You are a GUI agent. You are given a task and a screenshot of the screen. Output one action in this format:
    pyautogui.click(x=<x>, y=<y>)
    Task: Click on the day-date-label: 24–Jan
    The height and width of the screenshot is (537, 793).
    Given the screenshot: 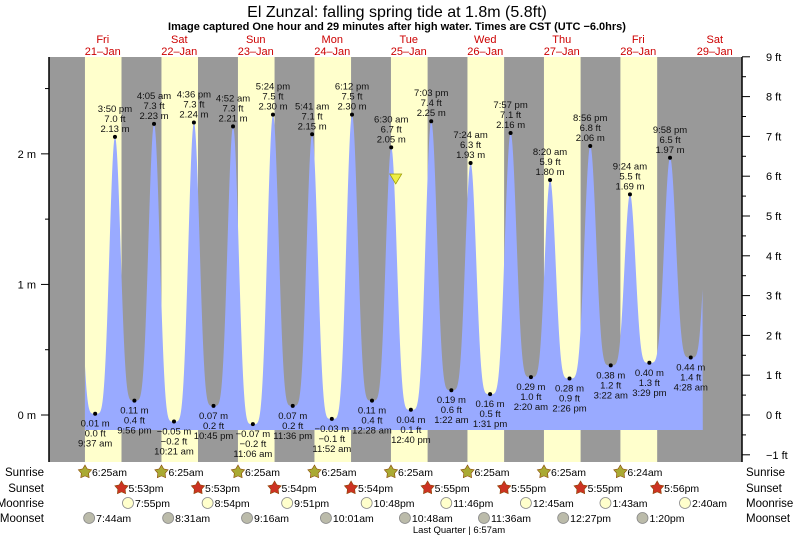 What is the action you would take?
    pyautogui.click(x=332, y=52)
    